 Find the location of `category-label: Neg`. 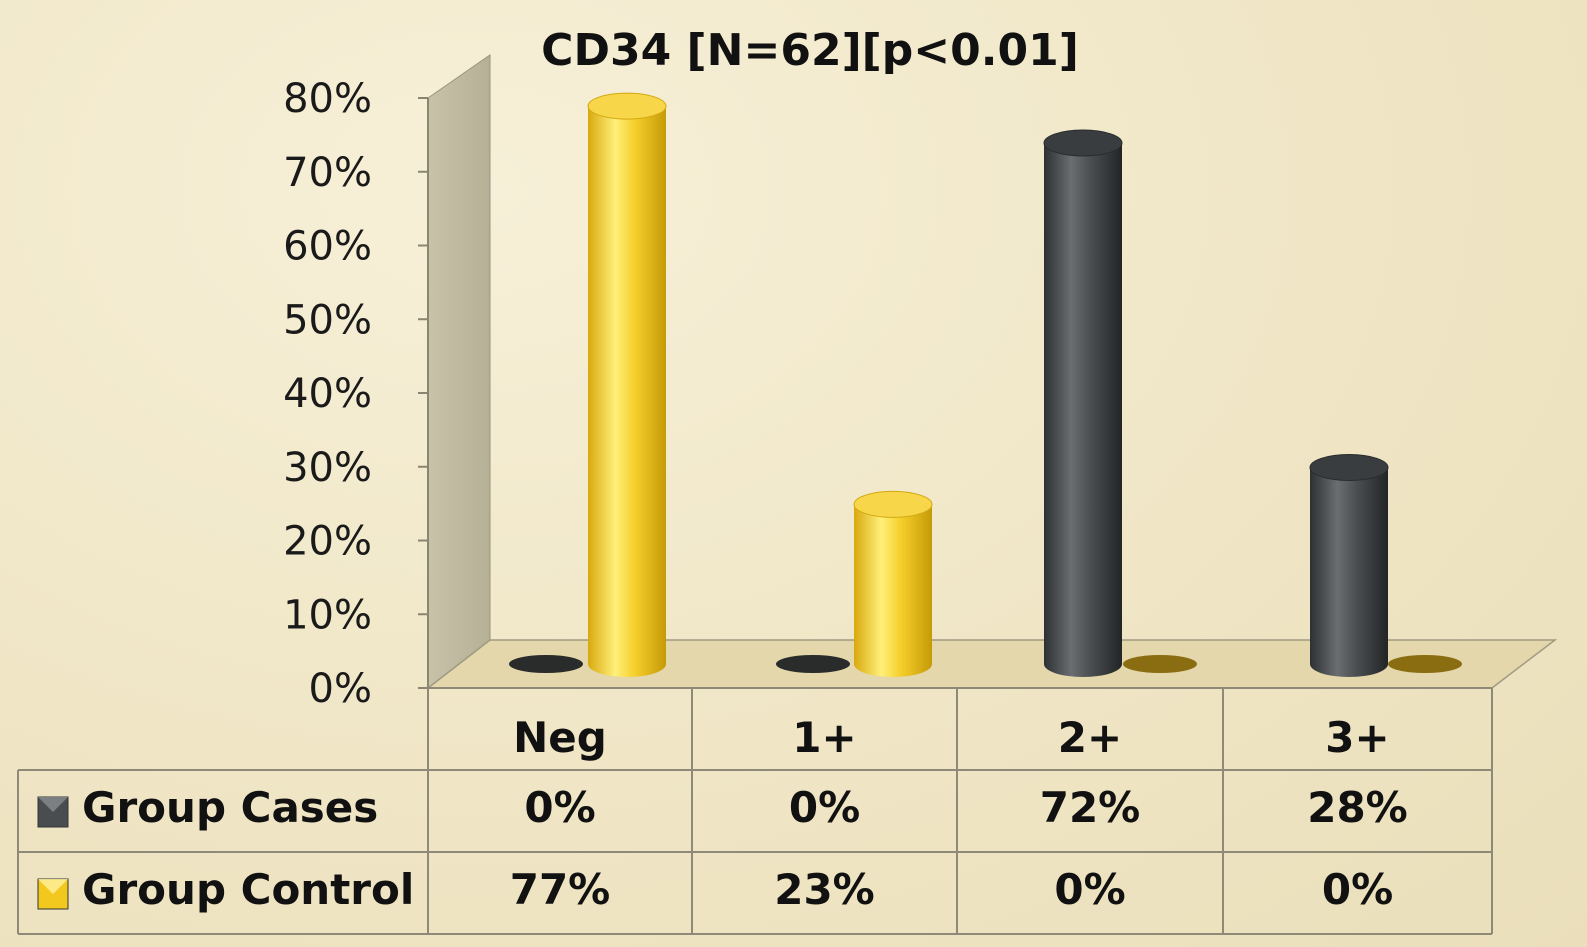

category-label: Neg is located at coordinates (560, 737).